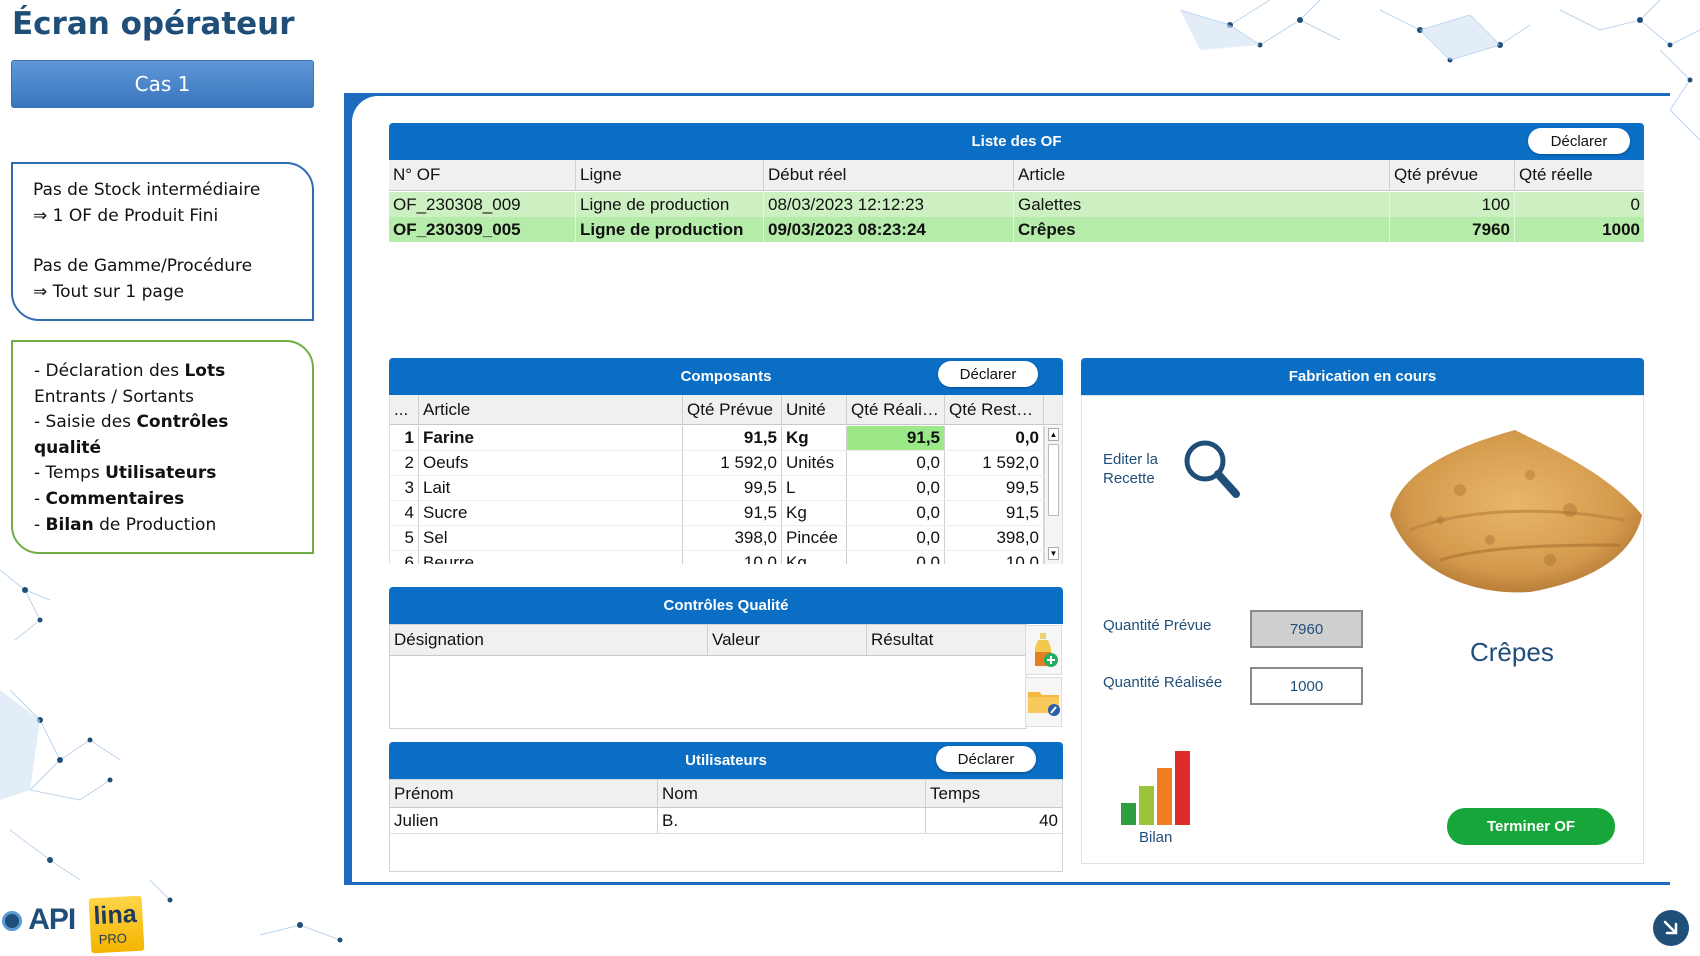 The image size is (1700, 956). Describe the element at coordinates (1512, 652) in the screenshot. I see `product-name: Crêpes` at that location.